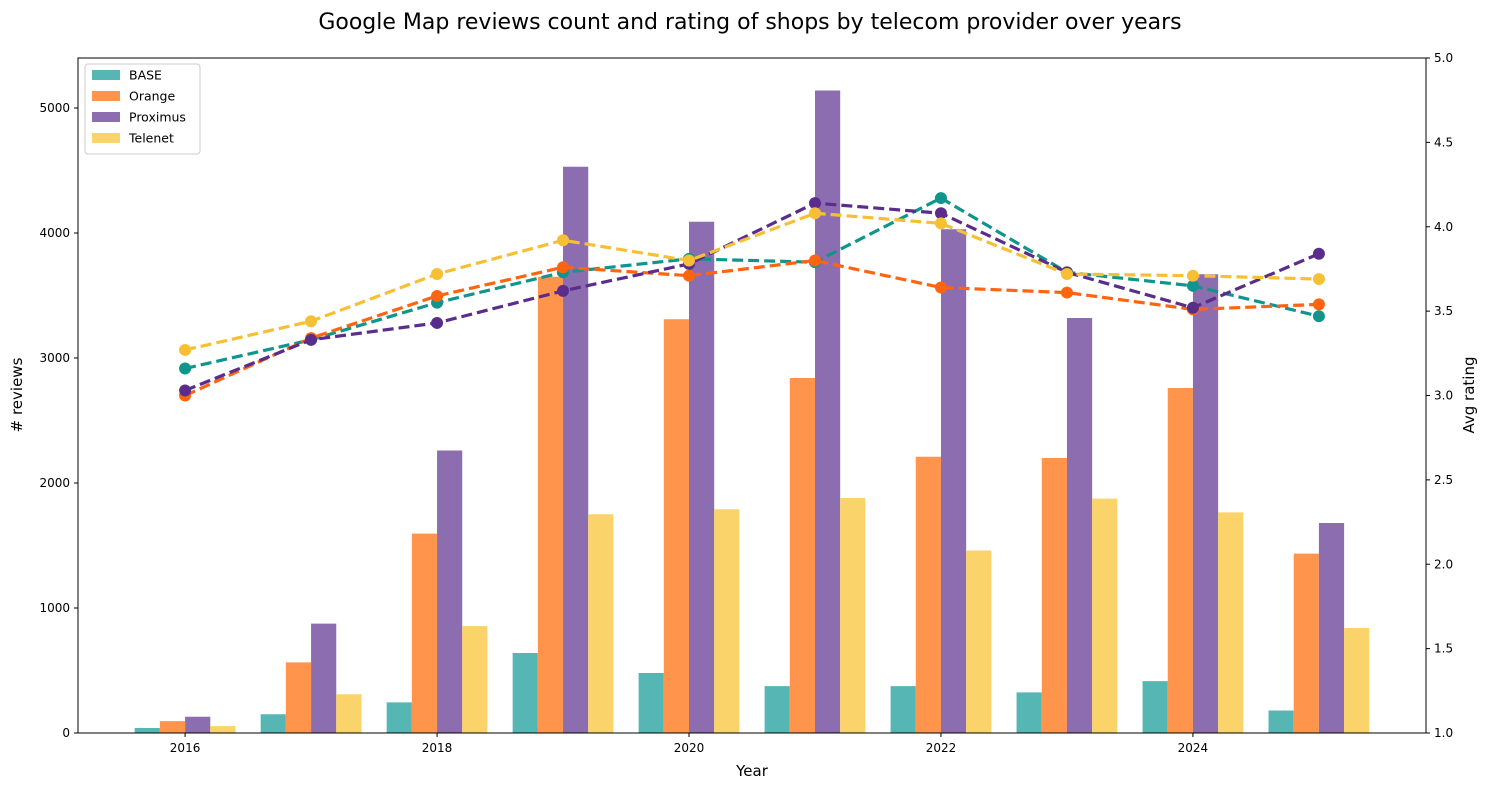 This screenshot has width=1489, height=794. I want to click on x-tick-label: 2024, so click(1193, 748).